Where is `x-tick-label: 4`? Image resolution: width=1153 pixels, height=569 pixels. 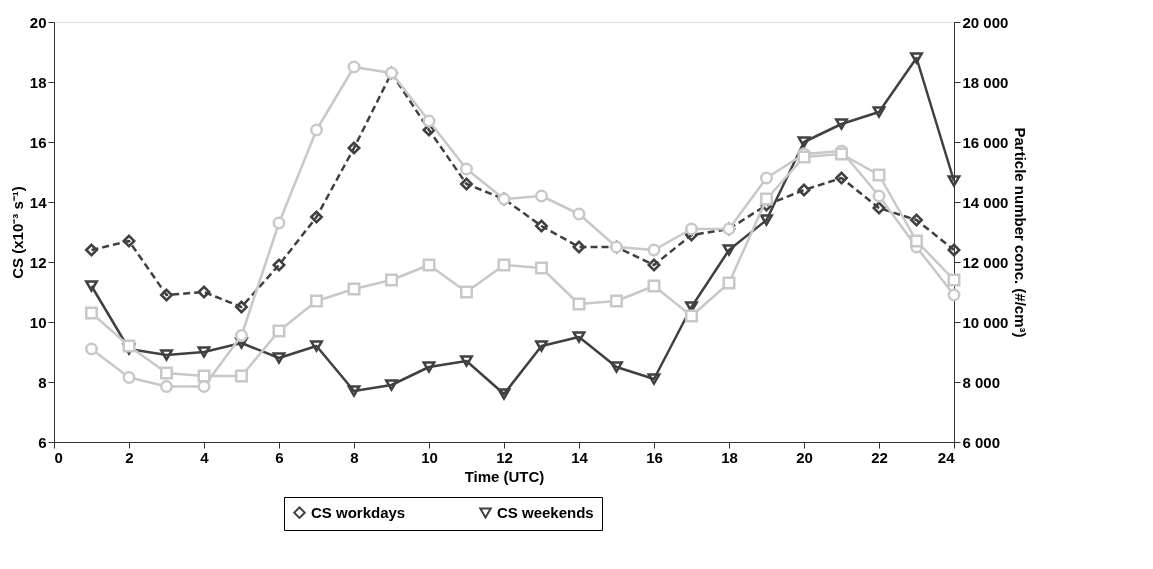
x-tick-label: 4 is located at coordinates (205, 457).